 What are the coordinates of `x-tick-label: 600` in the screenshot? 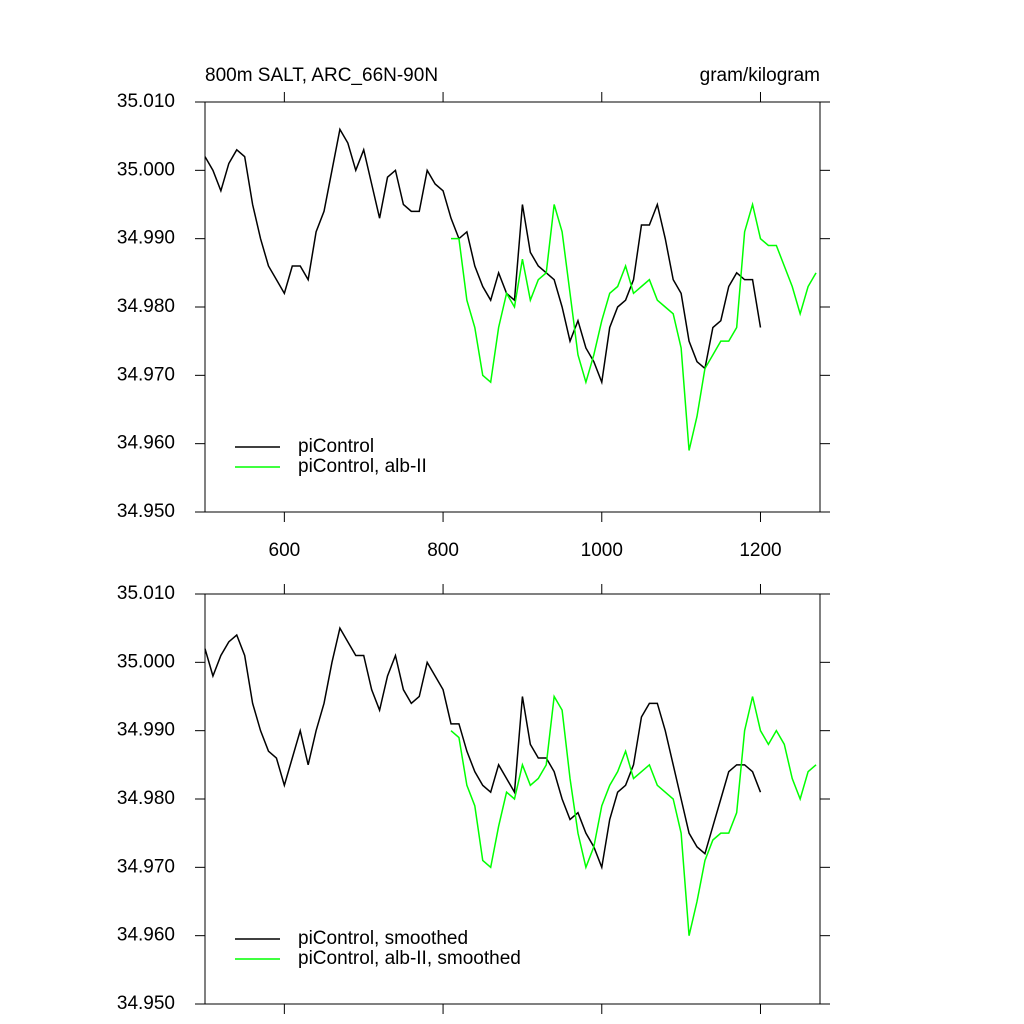 It's located at (285, 550).